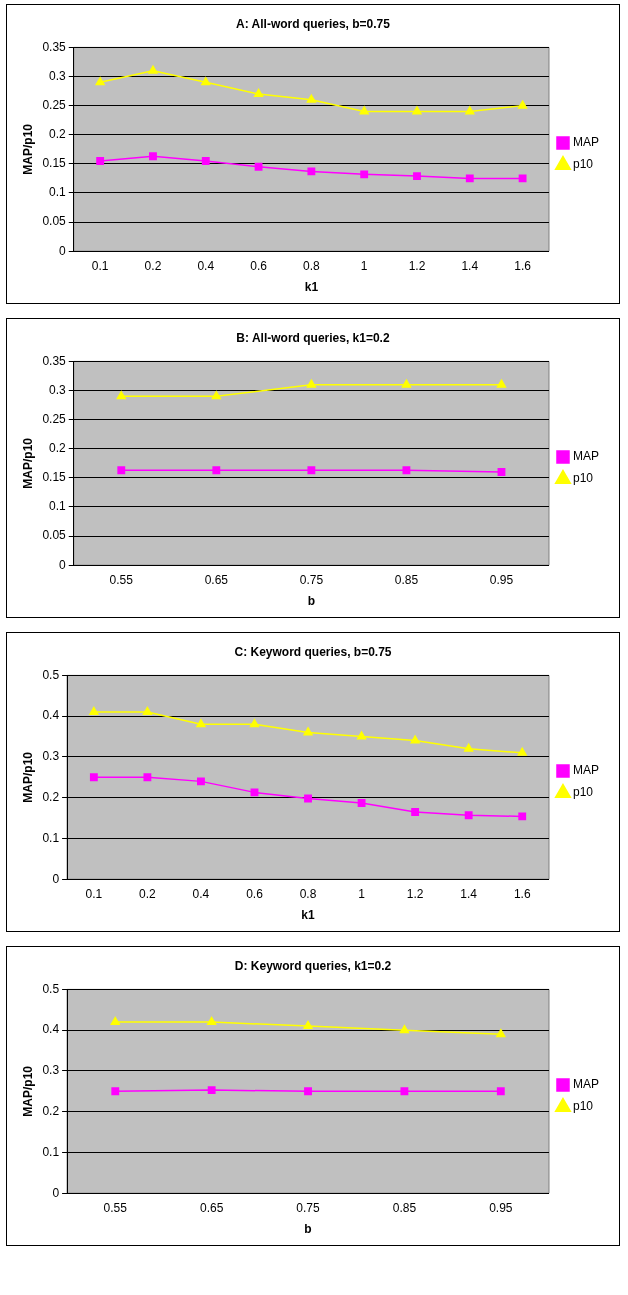 Image resolution: width=628 pixels, height=1295 pixels. I want to click on x-tick-label: 0.4, so click(206, 265).